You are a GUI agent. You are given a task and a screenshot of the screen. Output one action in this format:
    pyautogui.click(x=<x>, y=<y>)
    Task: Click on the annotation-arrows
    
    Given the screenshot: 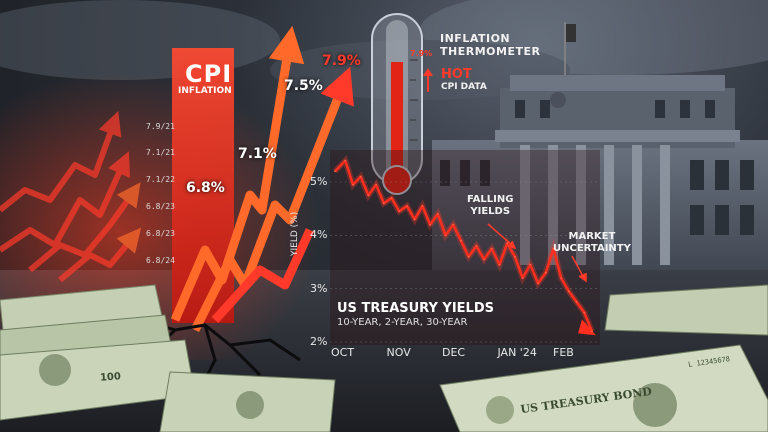 What is the action you would take?
    pyautogui.click(x=537, y=253)
    